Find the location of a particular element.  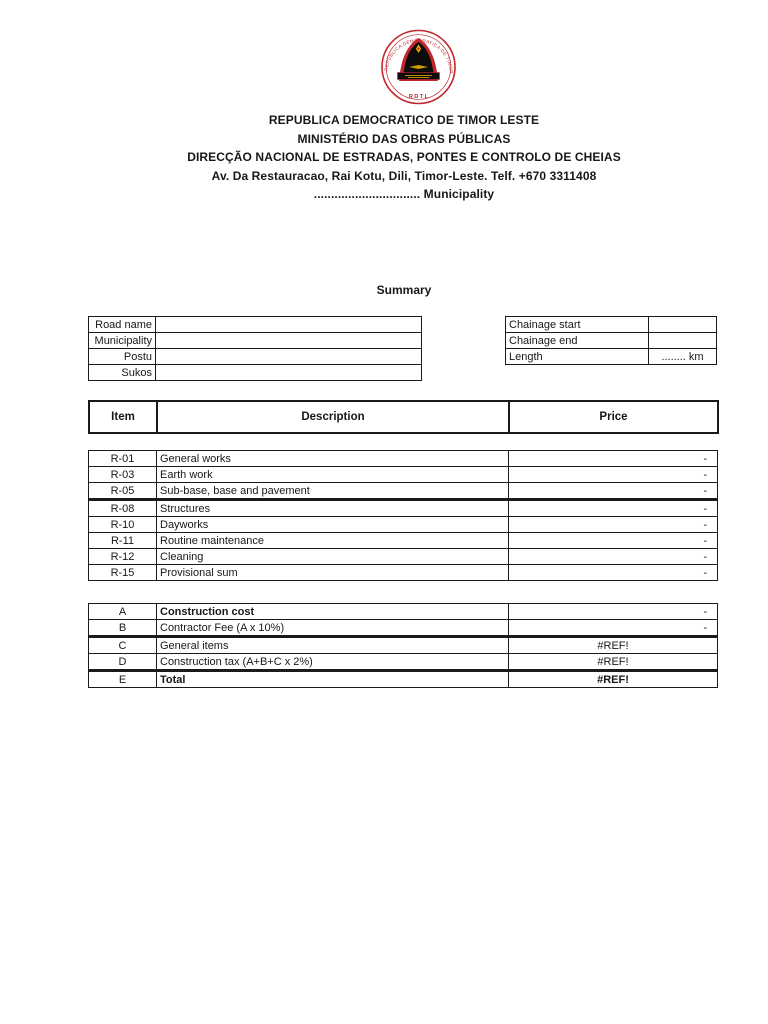

table-row: E Total #REF! is located at coordinates (403, 679).